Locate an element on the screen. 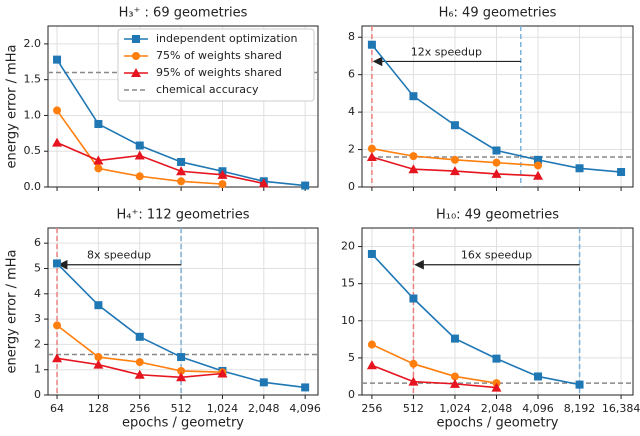 Image resolution: width=640 pixels, height=436 pixels. y-tick-label: 1.5 is located at coordinates (33, 79).